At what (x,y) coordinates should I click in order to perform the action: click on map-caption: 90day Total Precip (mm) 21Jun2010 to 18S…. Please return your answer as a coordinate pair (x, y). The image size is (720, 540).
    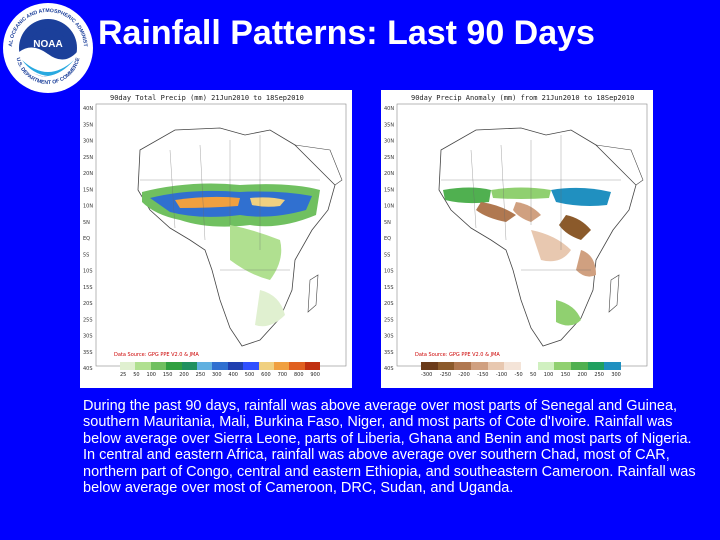
    Looking at the image, I should click on (207, 98).